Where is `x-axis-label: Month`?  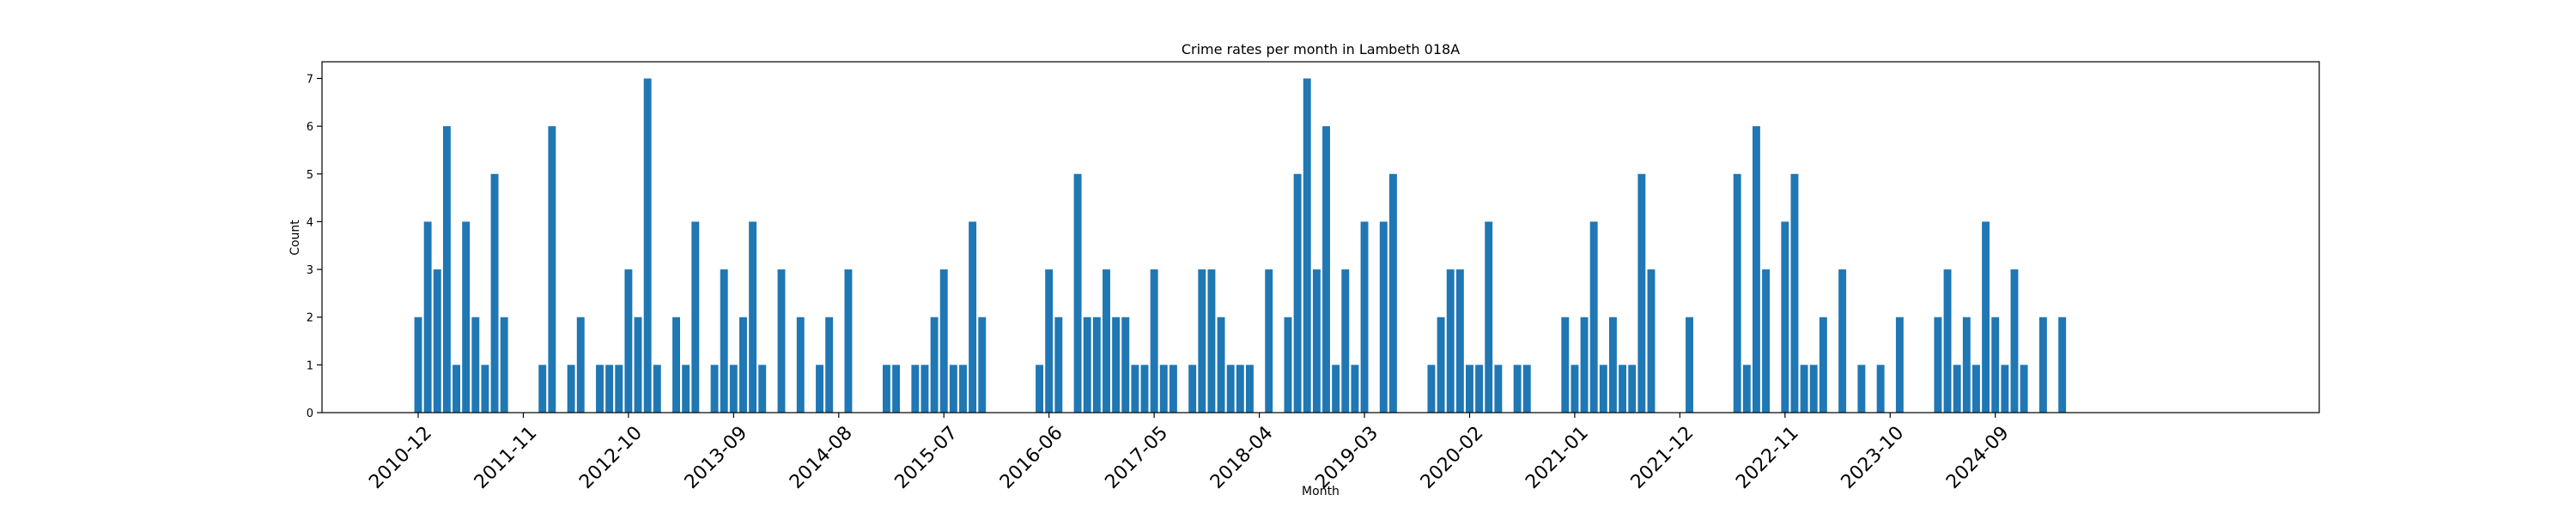
x-axis-label: Month is located at coordinates (1321, 491).